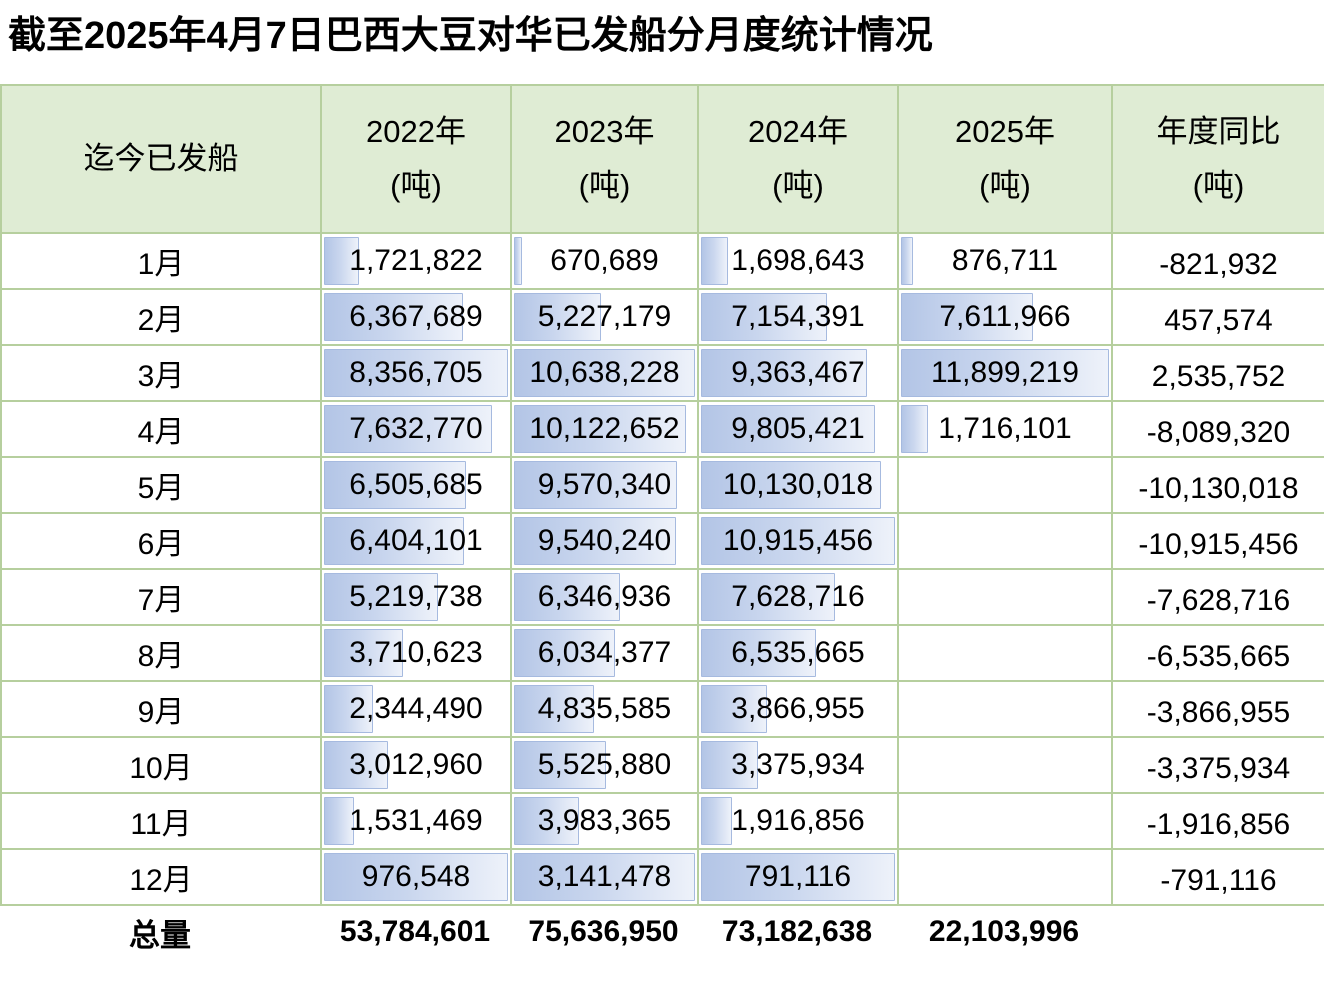  Describe the element at coordinates (161, 373) in the screenshot. I see `month-cell: 3月` at that location.